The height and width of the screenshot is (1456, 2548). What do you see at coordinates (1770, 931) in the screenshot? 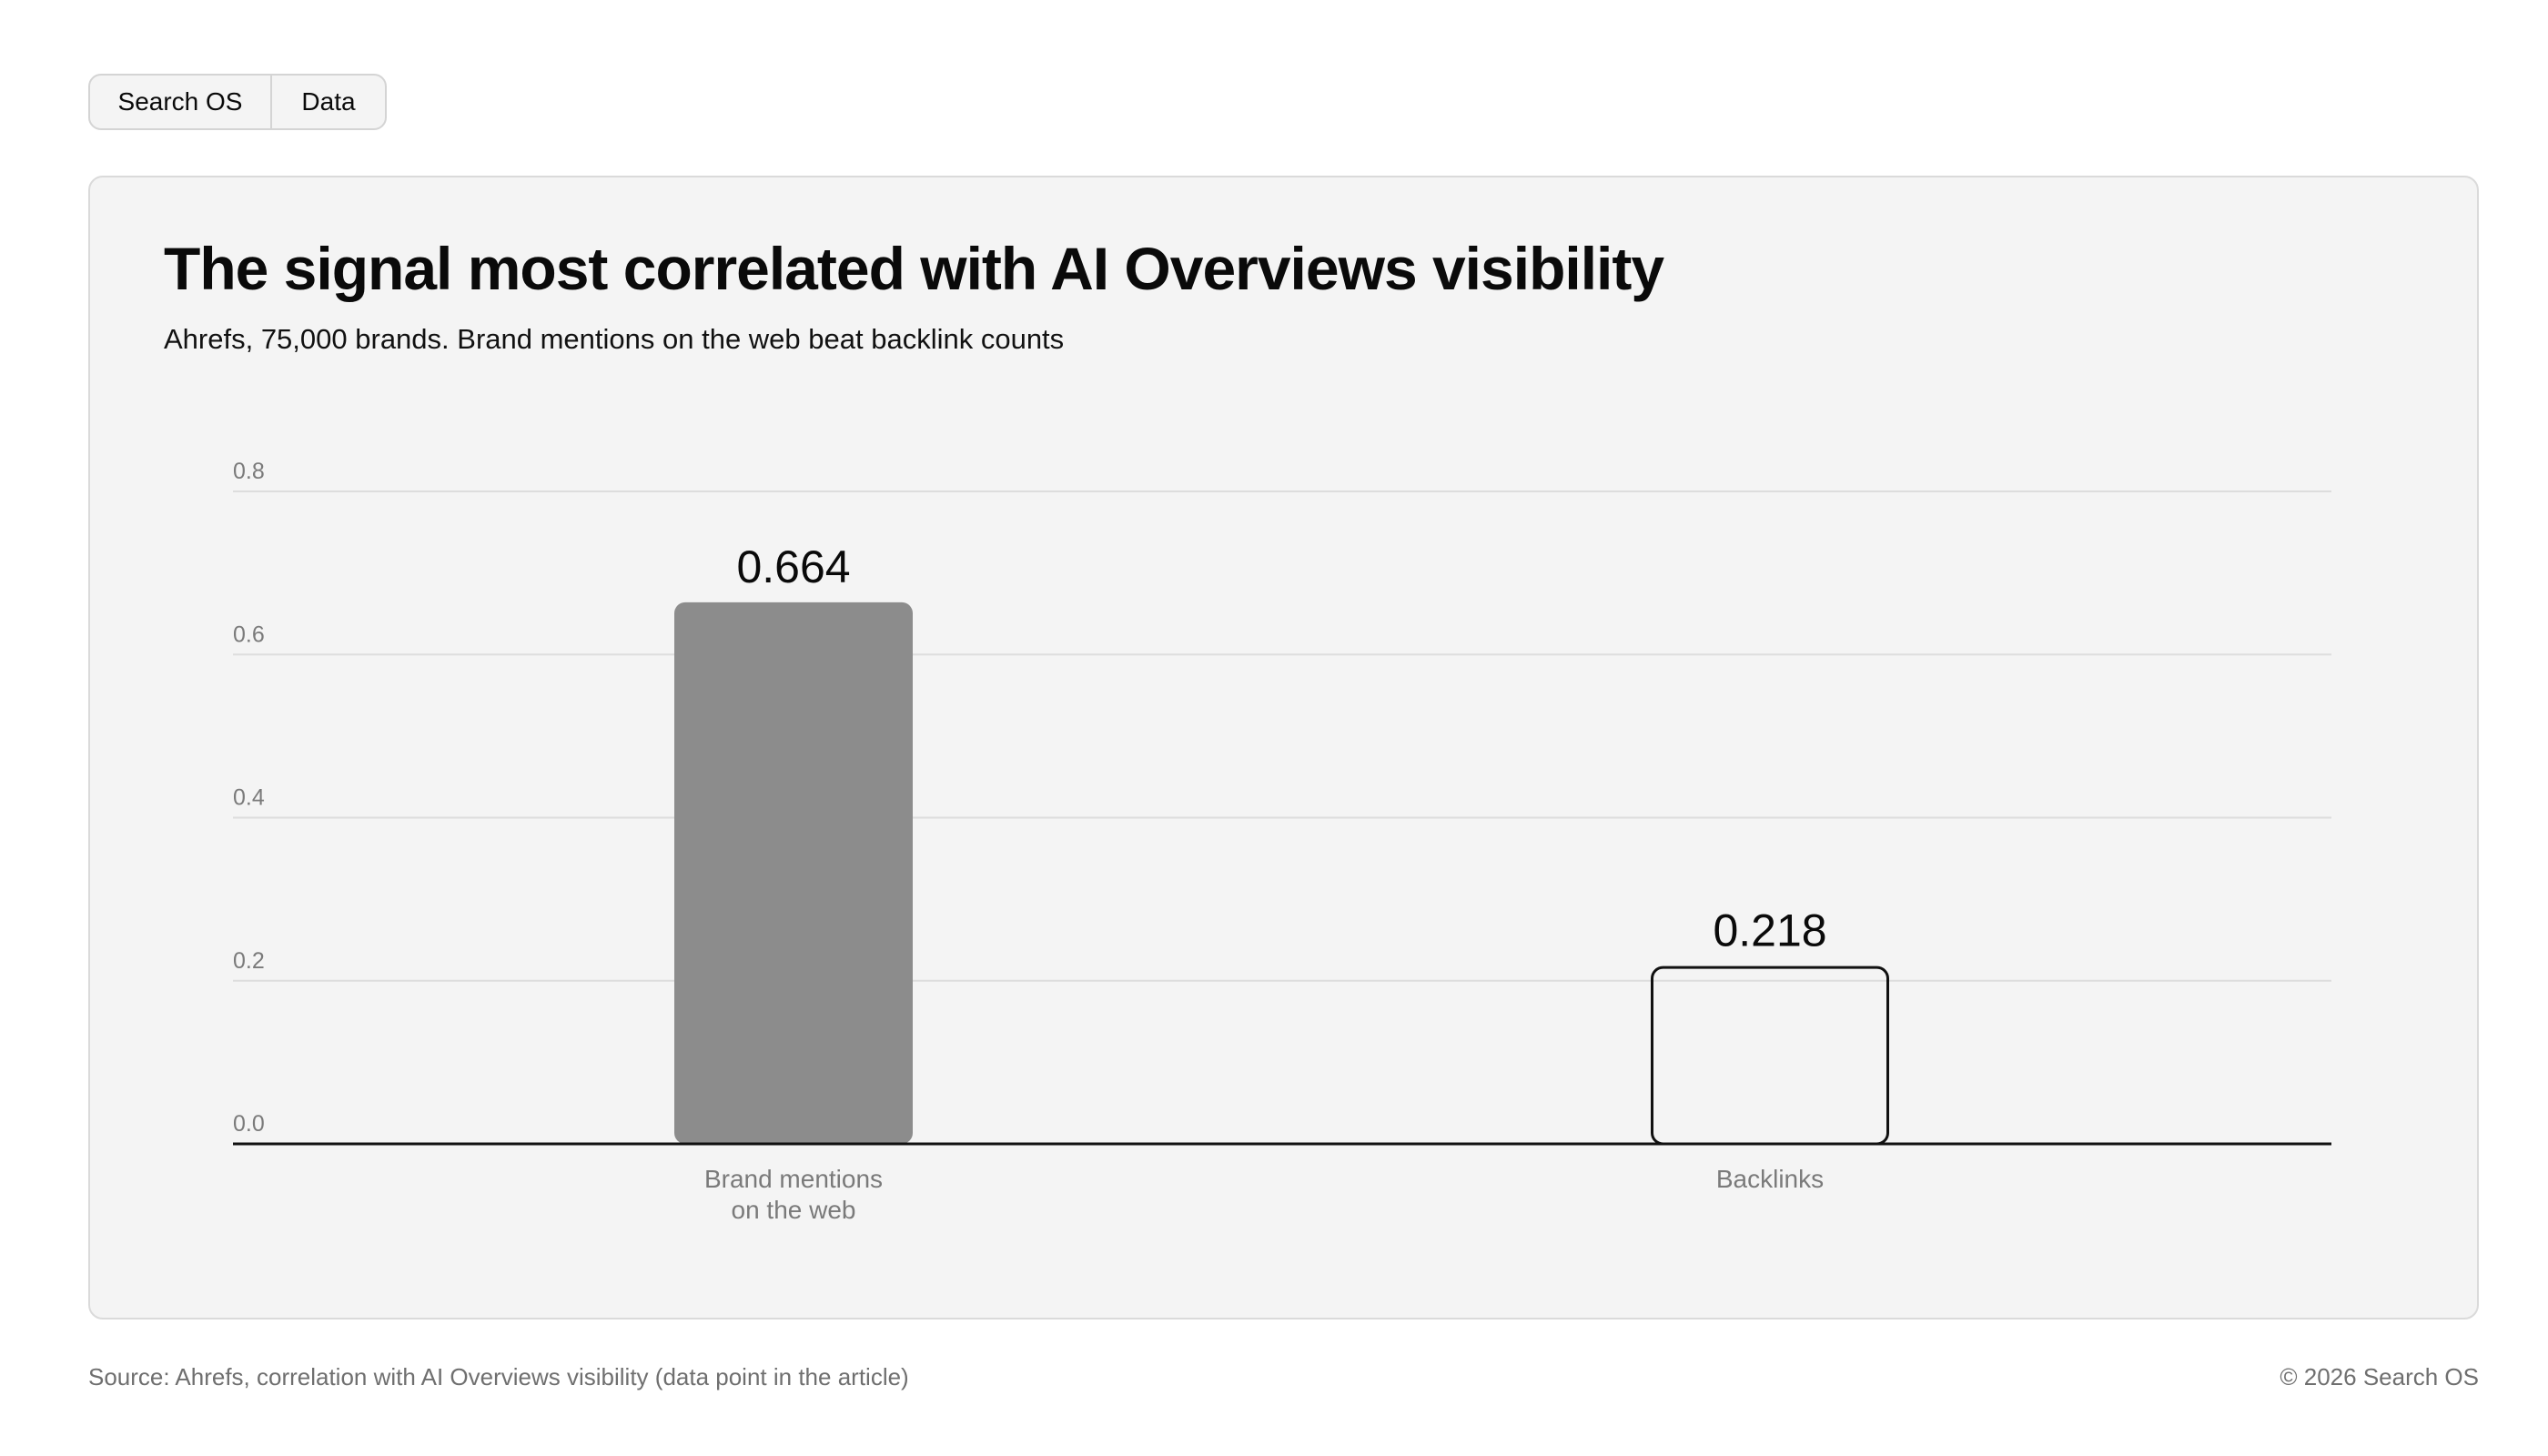
I see `bar-value-label: 0.218` at bounding box center [1770, 931].